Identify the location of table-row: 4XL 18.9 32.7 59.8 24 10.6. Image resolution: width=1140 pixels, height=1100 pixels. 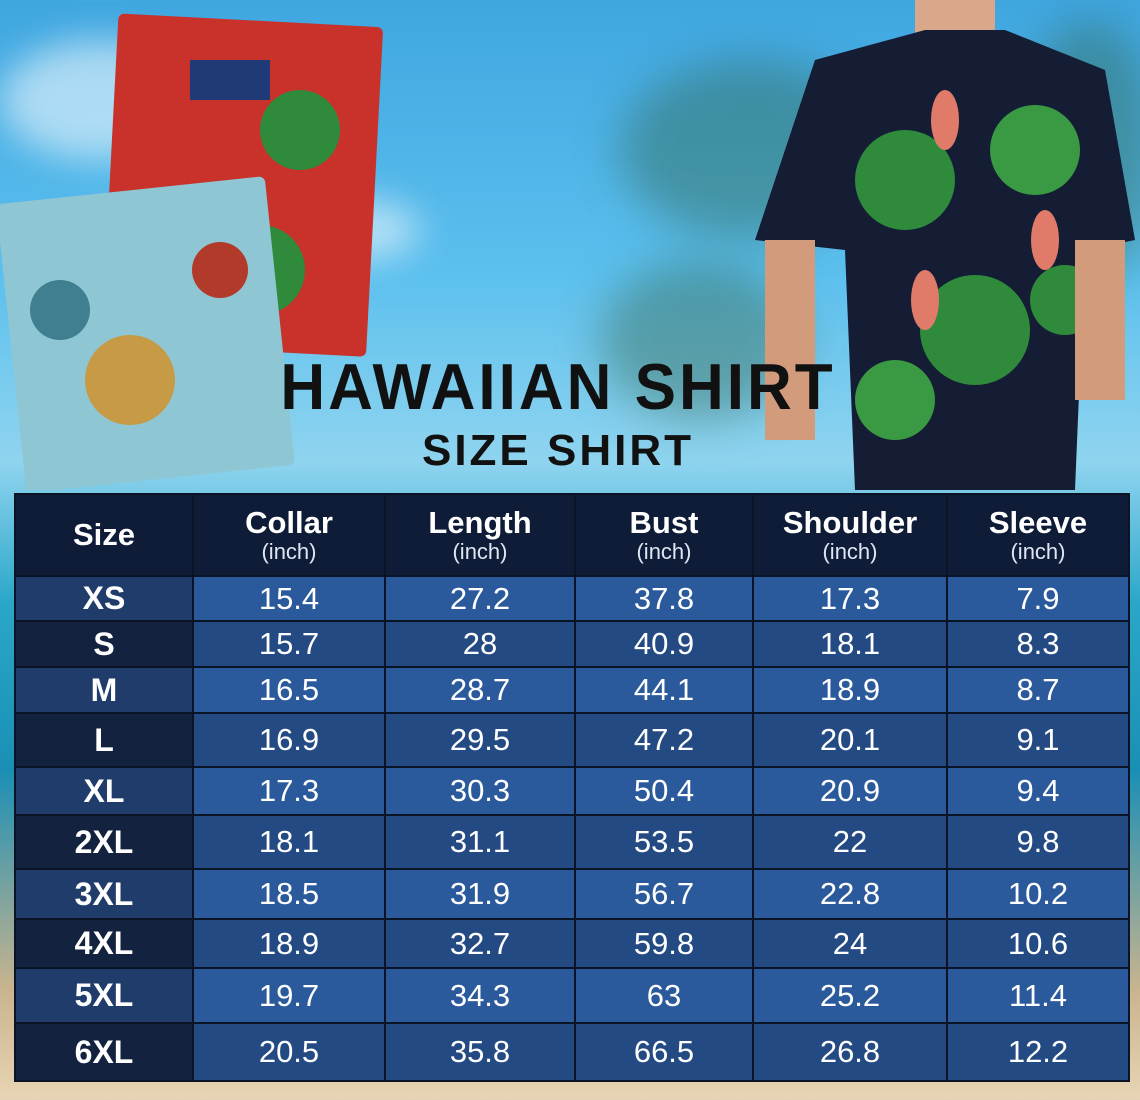
(572, 943).